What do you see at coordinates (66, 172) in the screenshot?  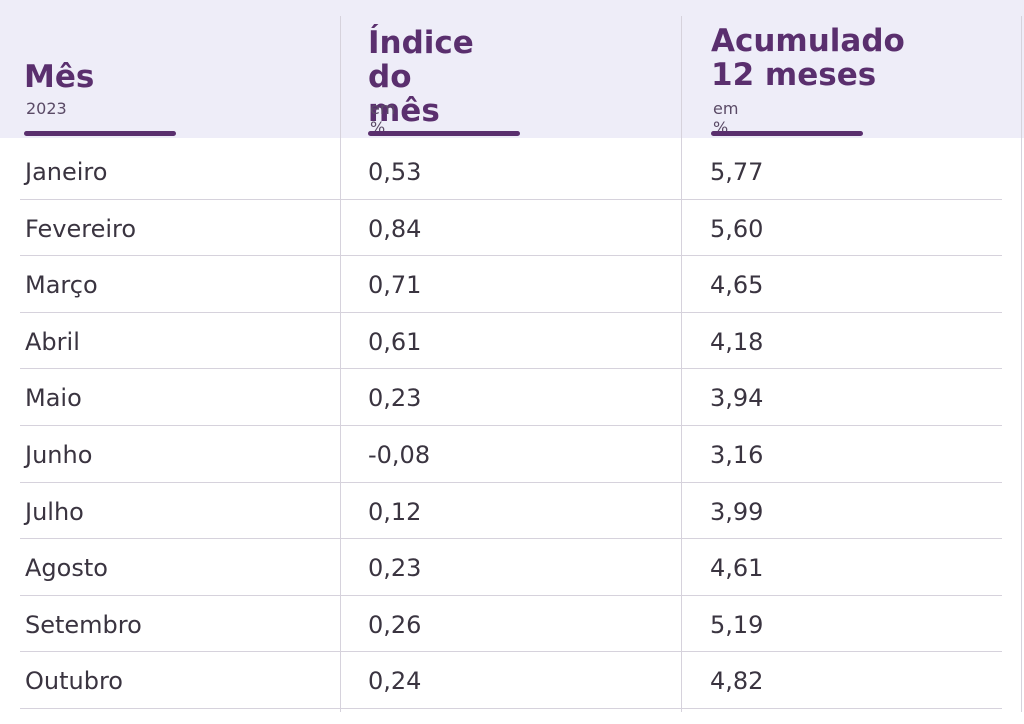 I see `cell-mes: Janeiro` at bounding box center [66, 172].